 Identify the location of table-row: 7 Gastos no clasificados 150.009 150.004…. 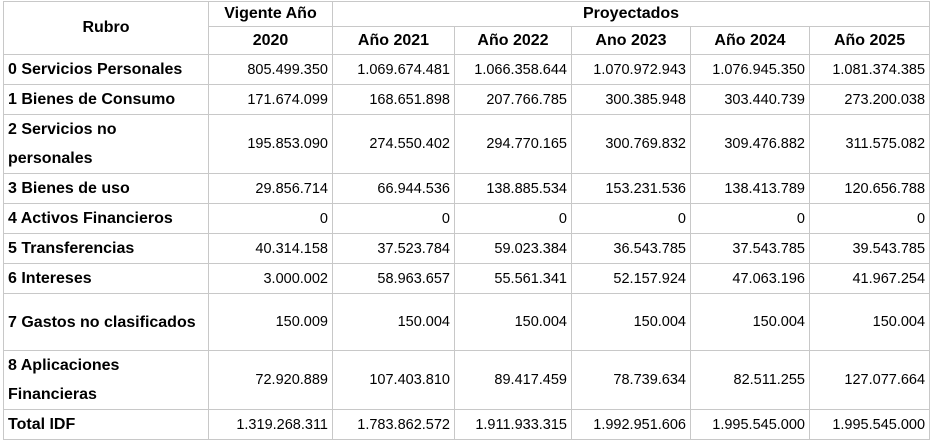
(466, 322).